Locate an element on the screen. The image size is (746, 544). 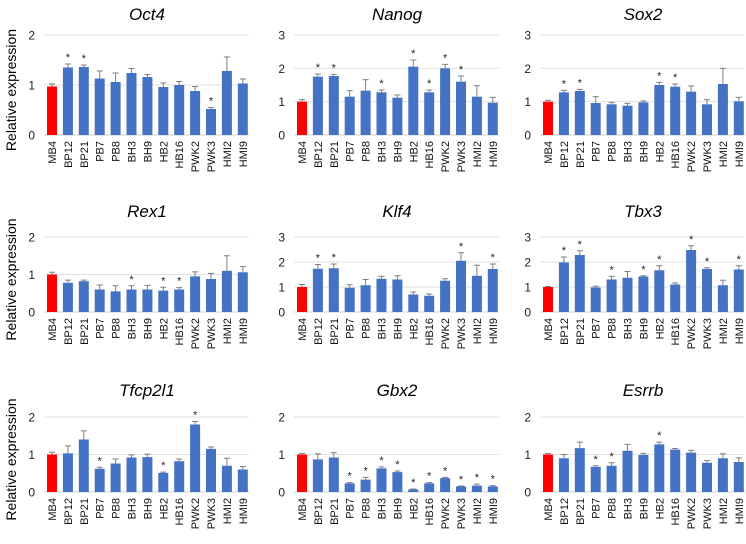
bar-tbx3-bh9 is located at coordinates (643, 294).